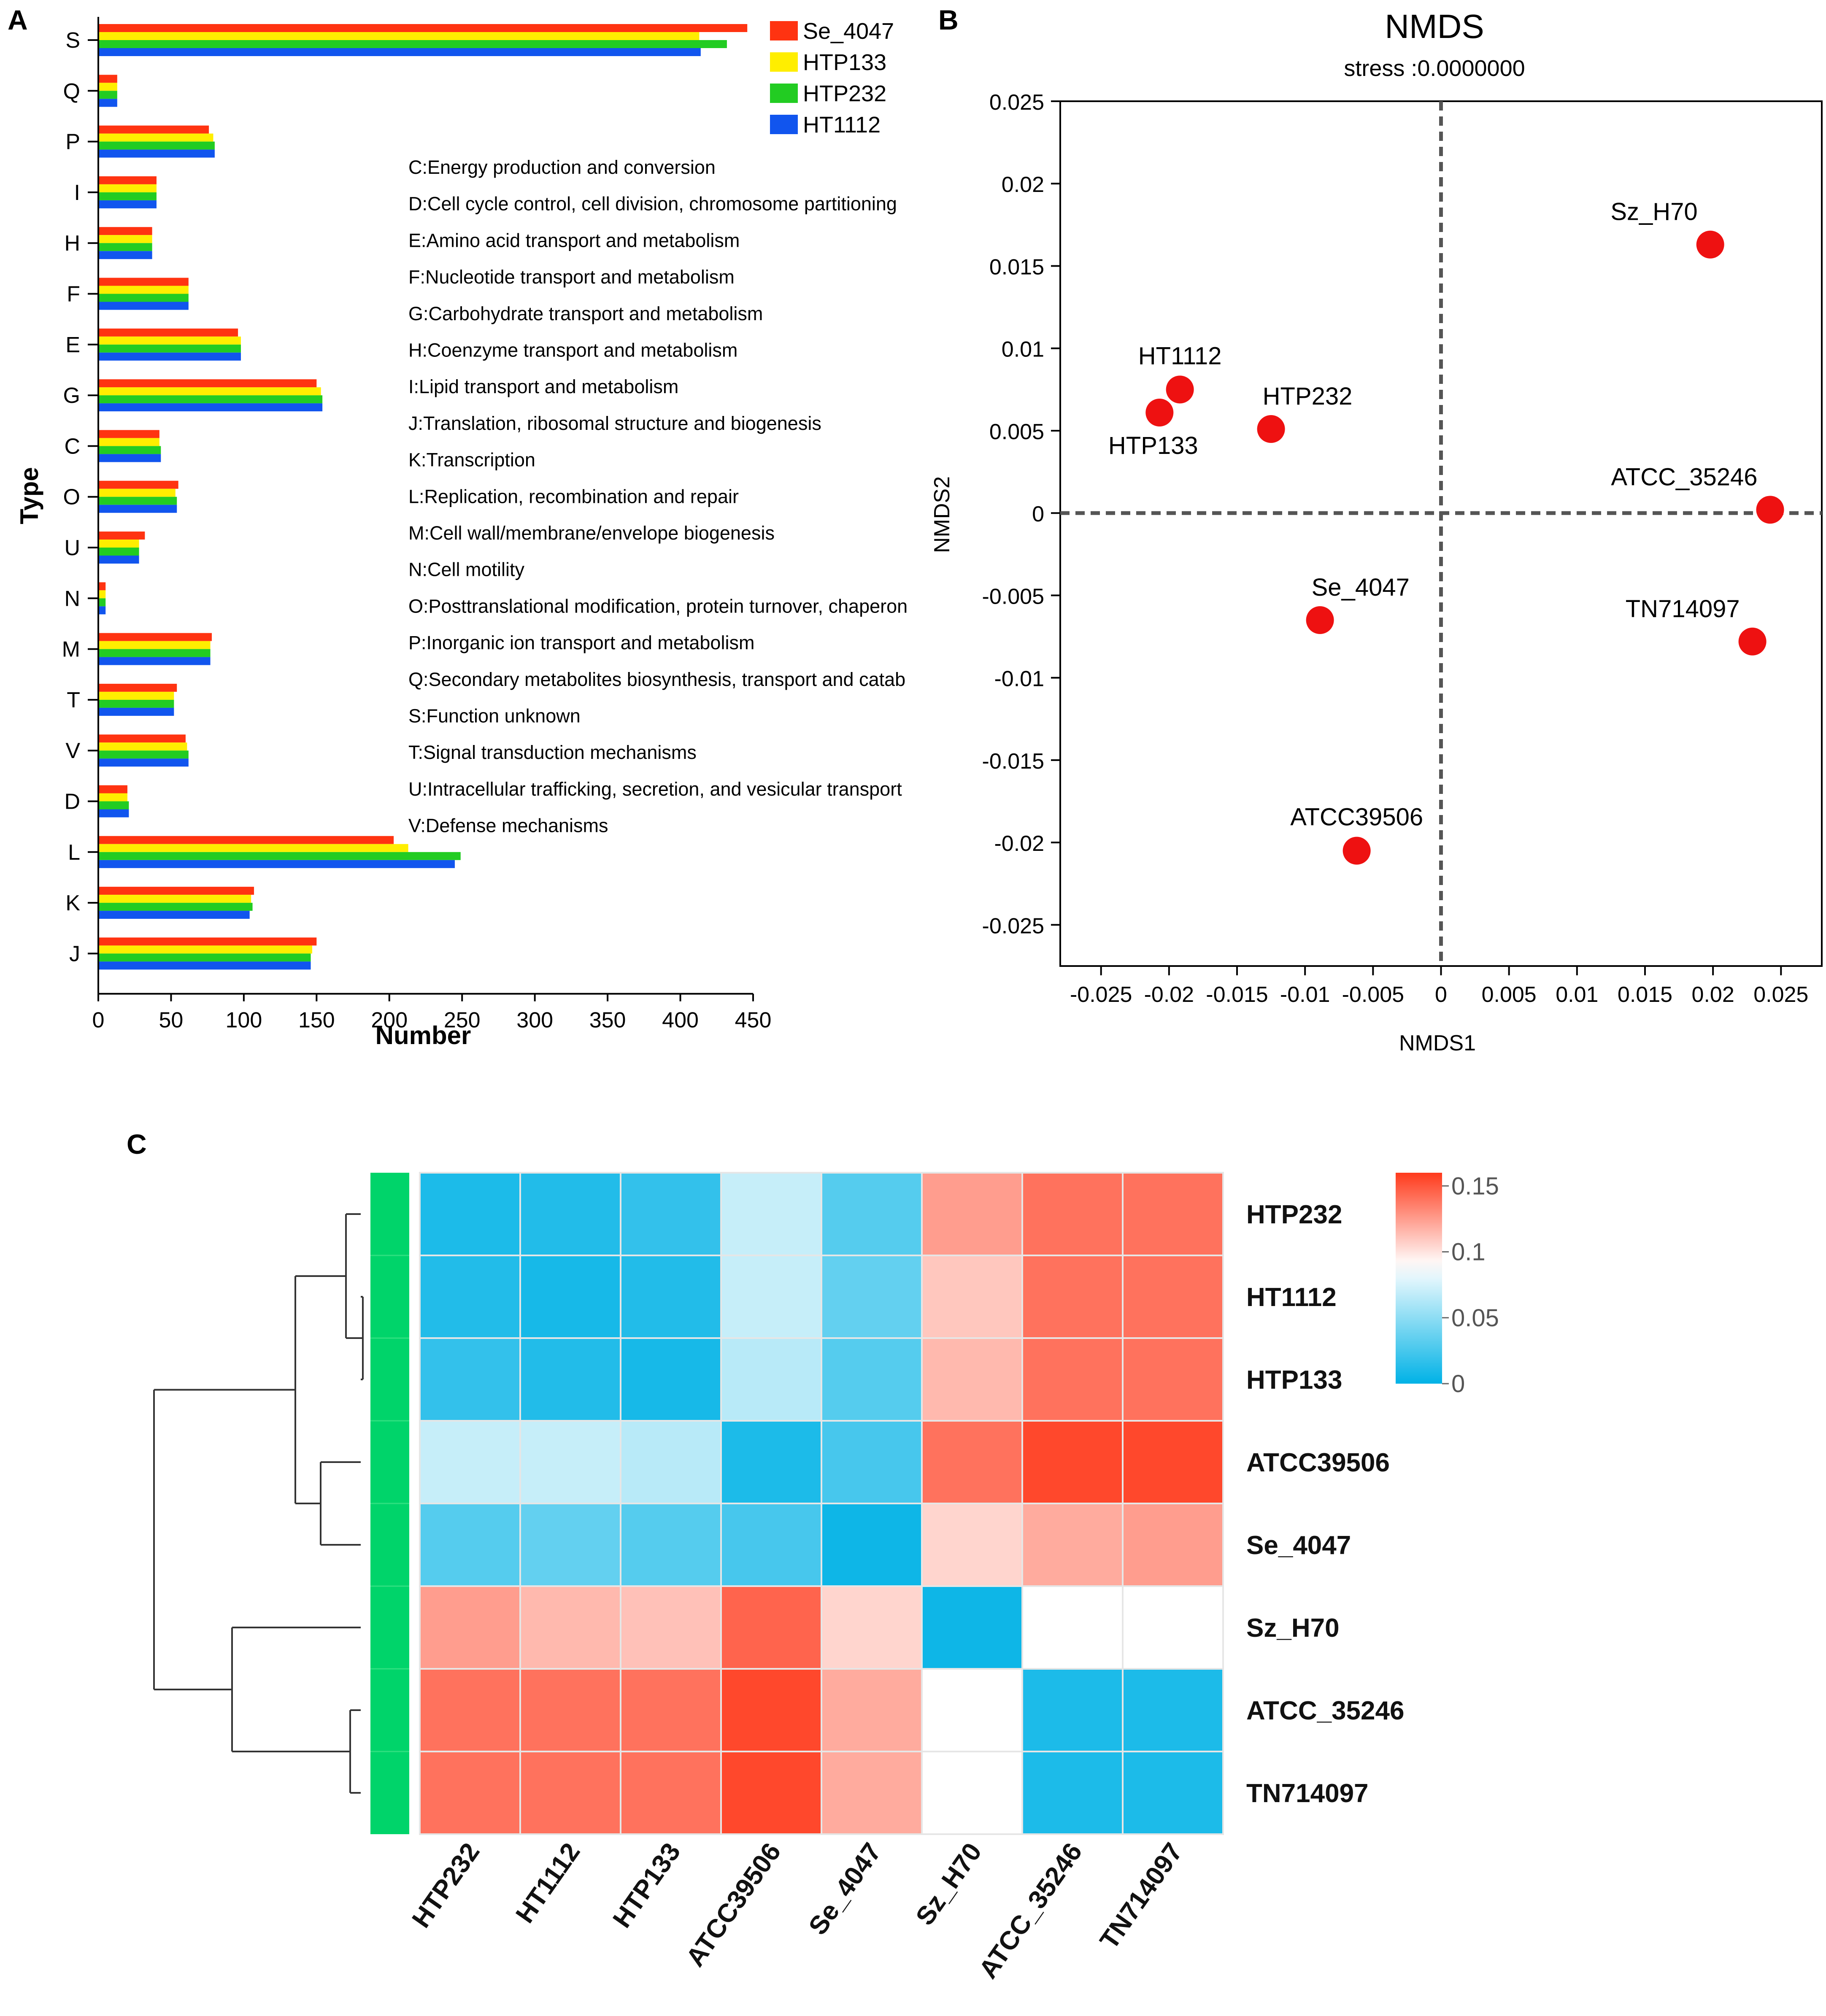 The image size is (1826, 2016). Describe the element at coordinates (1437, 1043) in the screenshot. I see `nmds-x-axis-title: NMDS1` at that location.